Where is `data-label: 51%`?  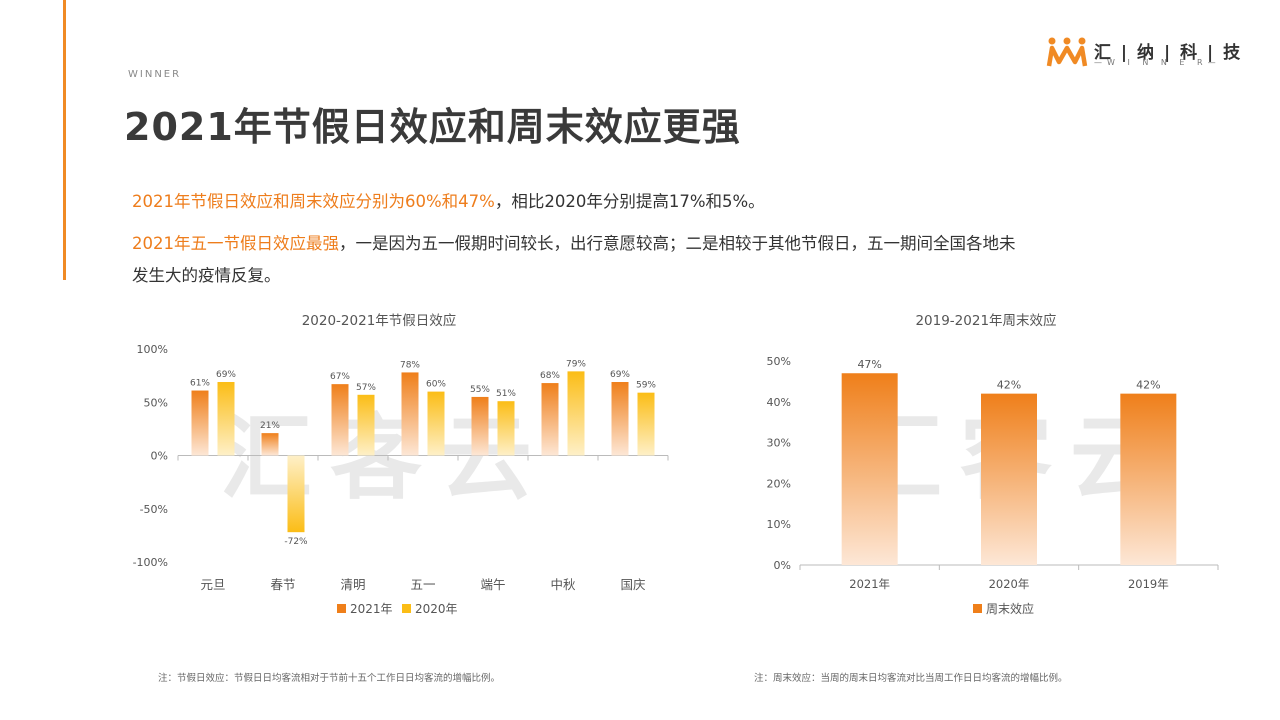
data-label: 51% is located at coordinates (506, 394).